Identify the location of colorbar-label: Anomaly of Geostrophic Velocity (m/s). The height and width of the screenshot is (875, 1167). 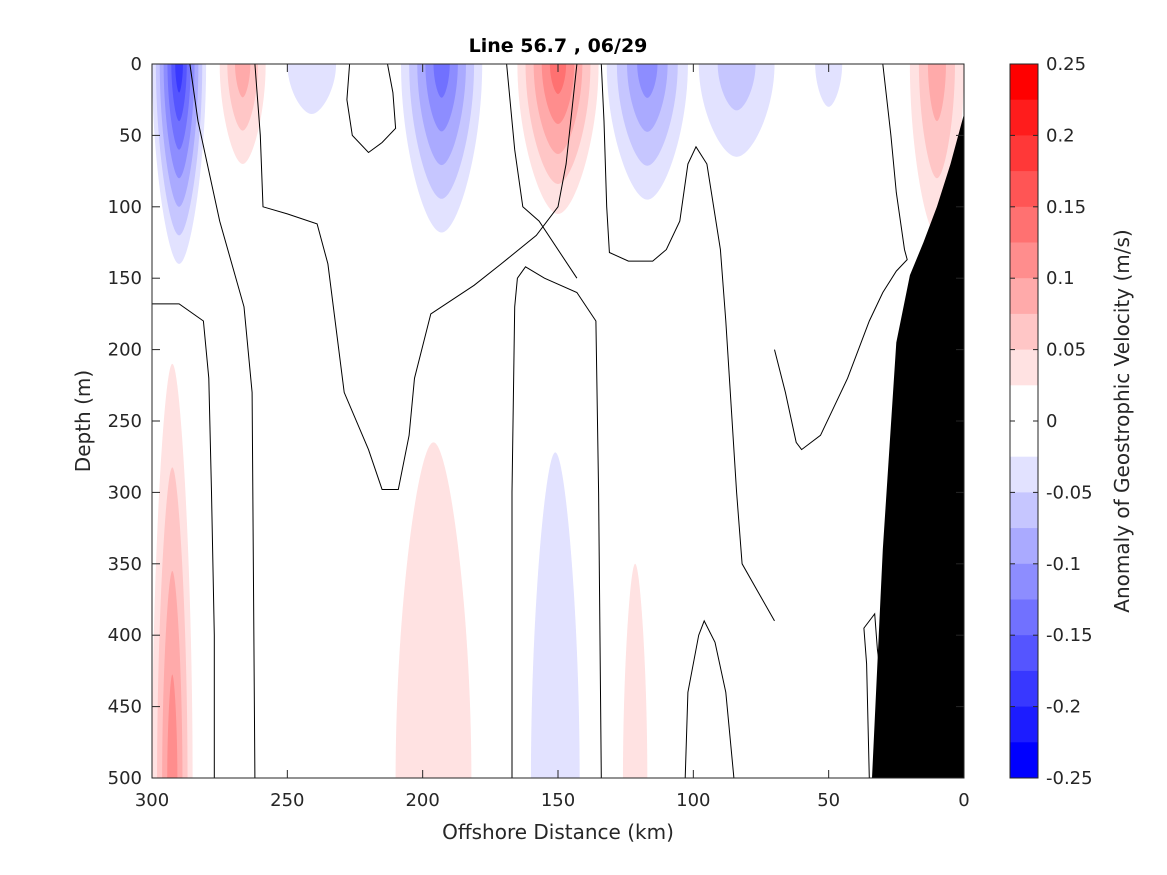
(1122, 420).